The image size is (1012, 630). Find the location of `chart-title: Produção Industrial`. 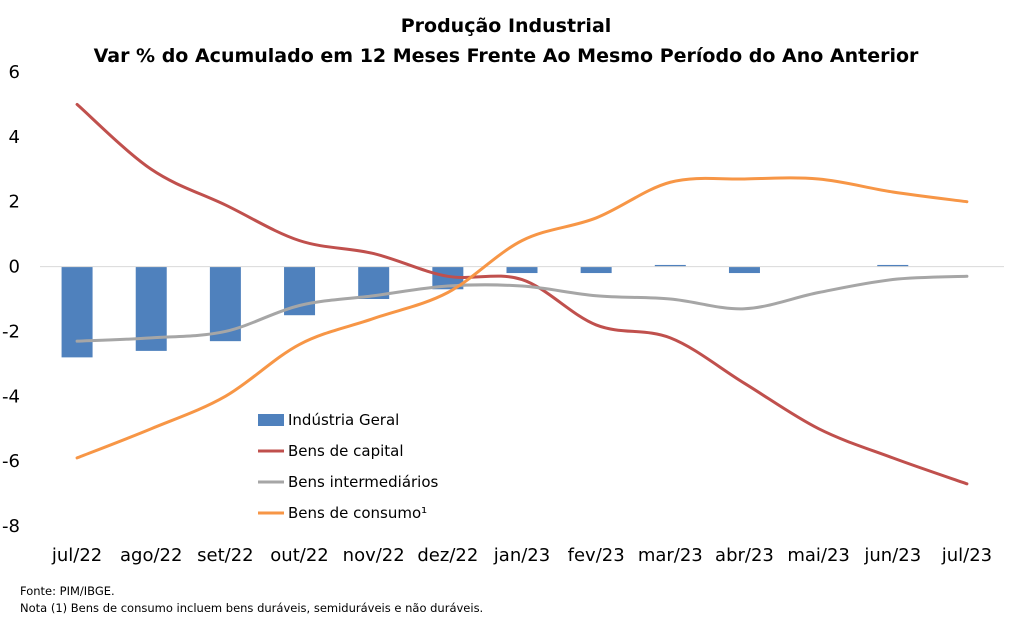

chart-title: Produção Industrial is located at coordinates (506, 26).